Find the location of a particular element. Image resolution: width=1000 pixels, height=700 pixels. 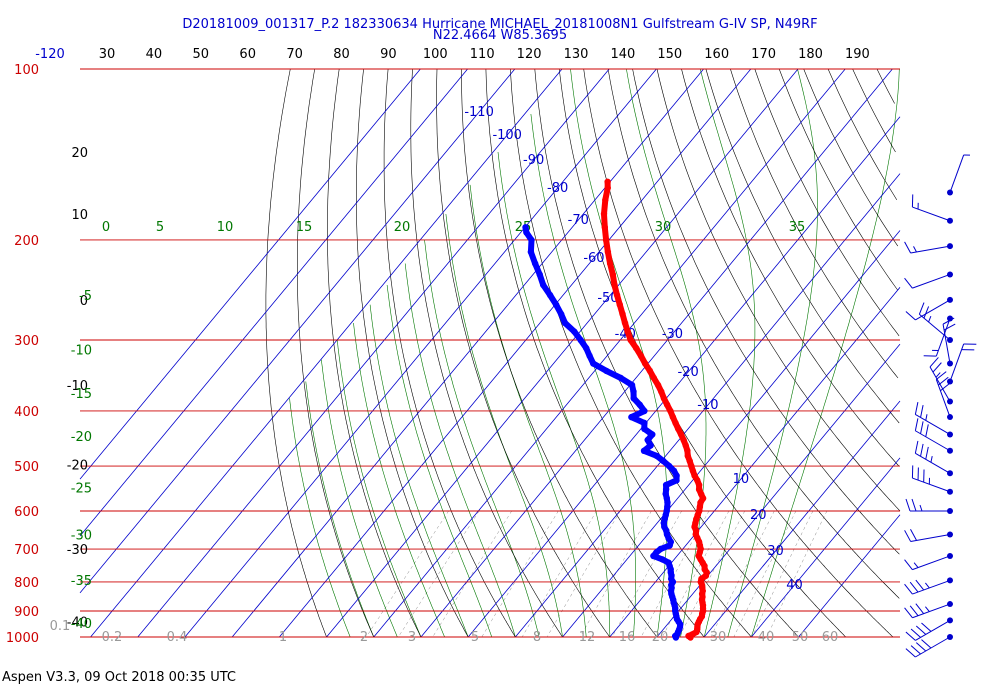

top-temperature-label: 170 is located at coordinates (763, 54).